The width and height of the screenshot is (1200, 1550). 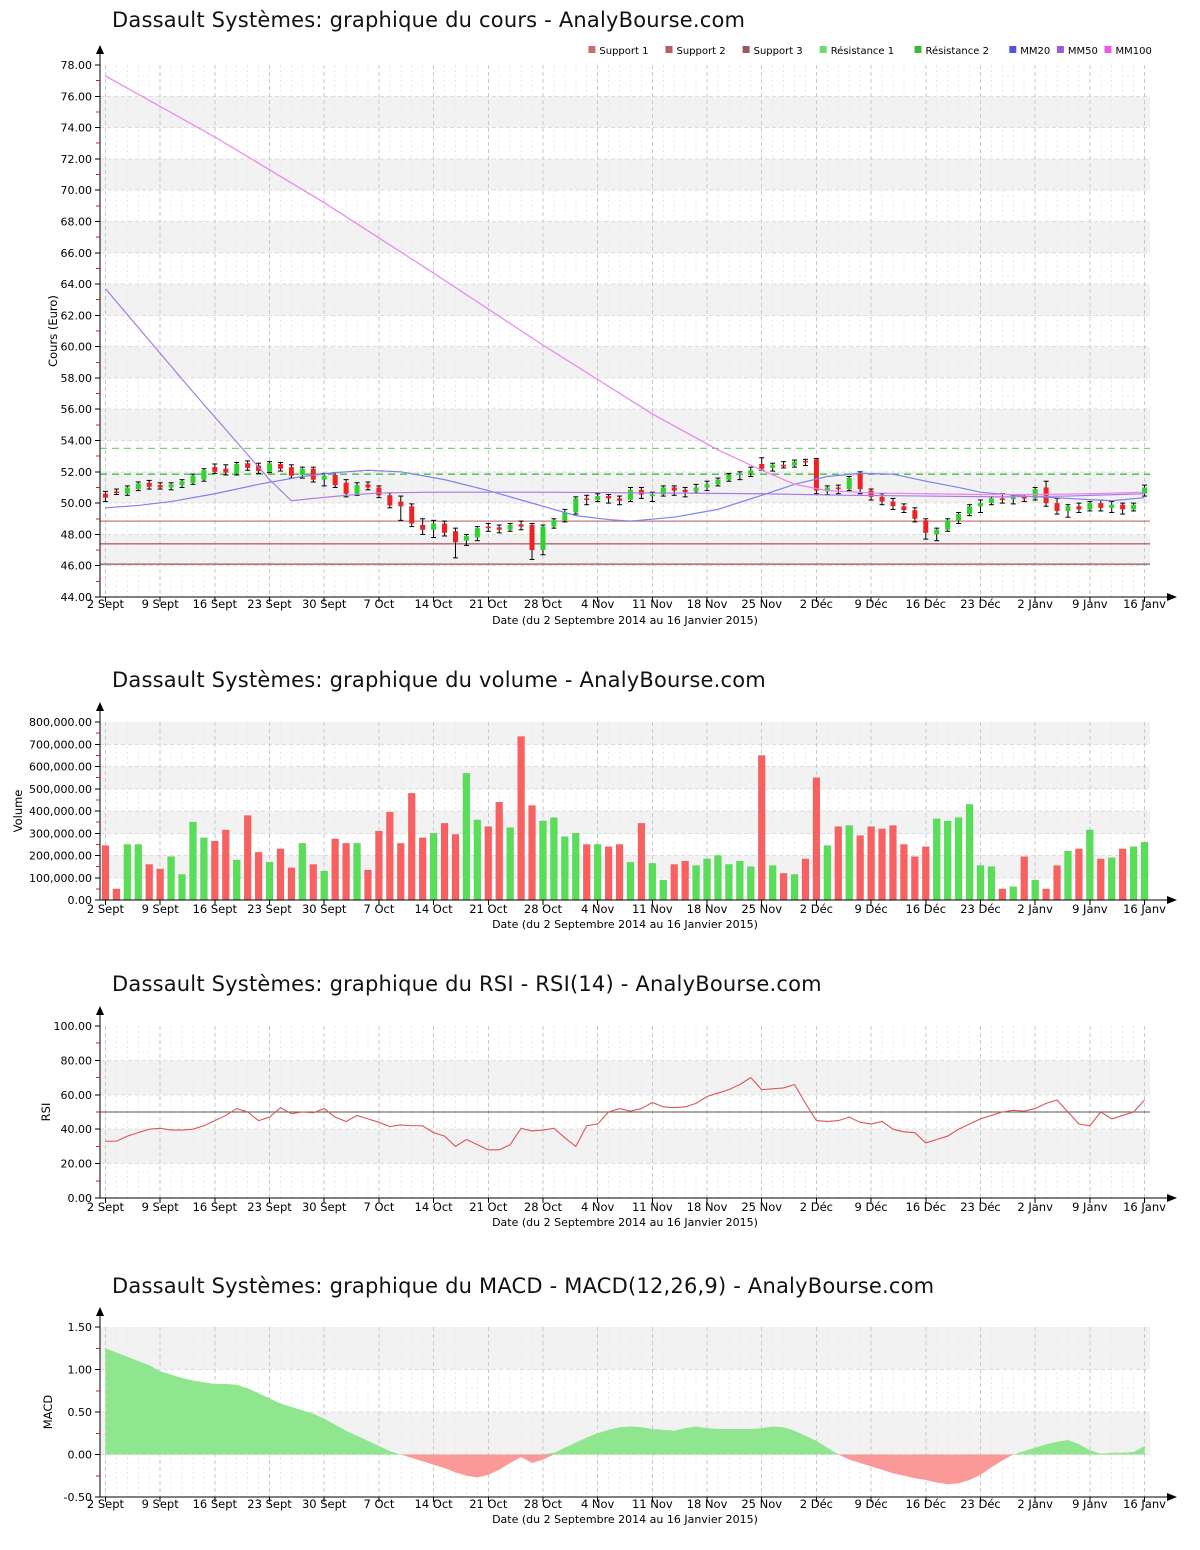 I want to click on svg-text: RSI, so click(x=46, y=1112).